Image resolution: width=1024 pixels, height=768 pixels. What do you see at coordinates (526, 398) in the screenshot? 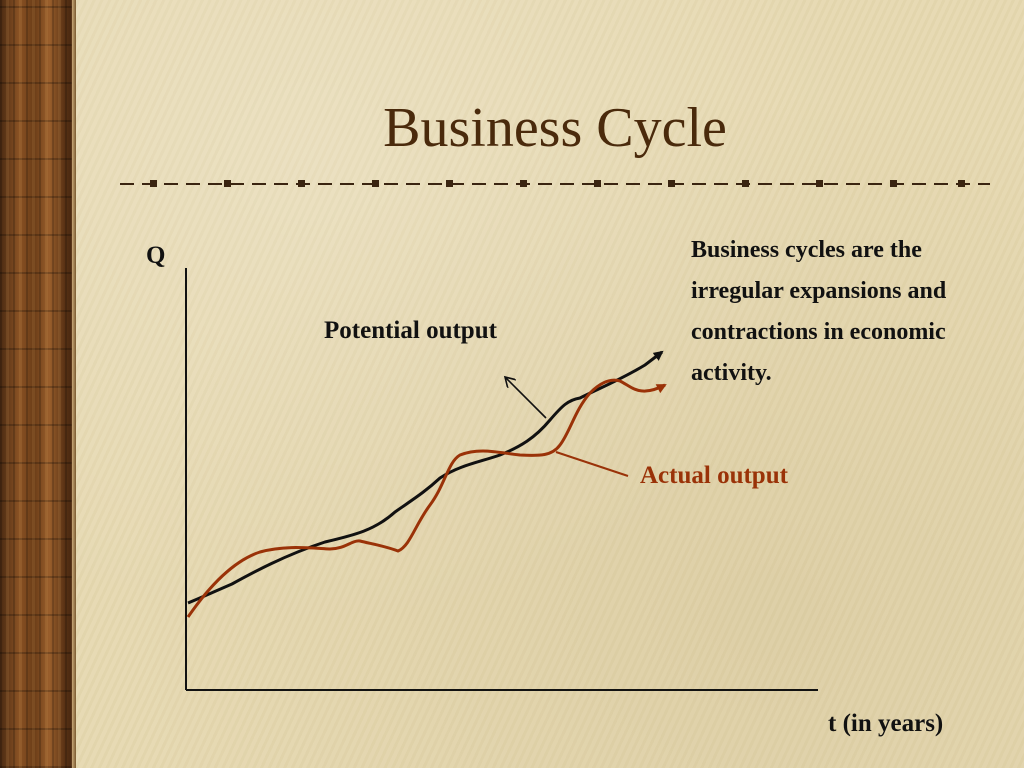
I see `potential-output-pointer` at bounding box center [526, 398].